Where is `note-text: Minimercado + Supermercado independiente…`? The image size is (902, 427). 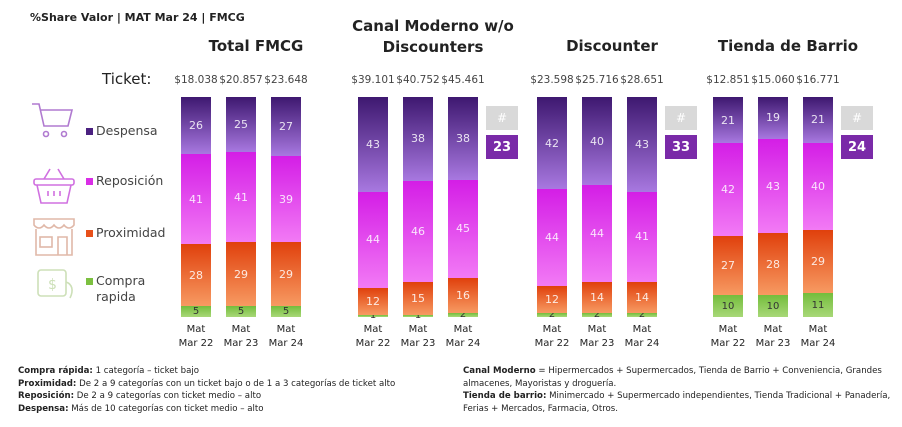
note-text: Minimercado + Supermercado independiente… is located at coordinates (677, 402).